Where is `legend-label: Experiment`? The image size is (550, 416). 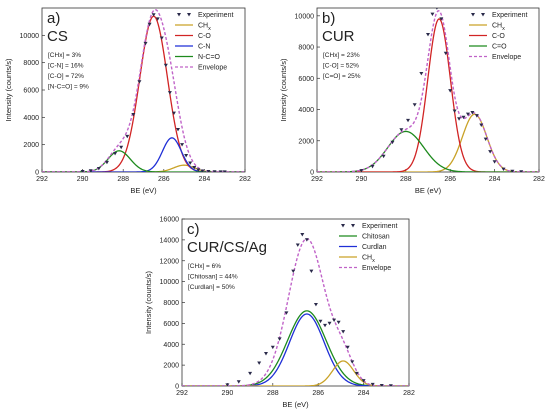 legend-label: Experiment is located at coordinates (215, 15).